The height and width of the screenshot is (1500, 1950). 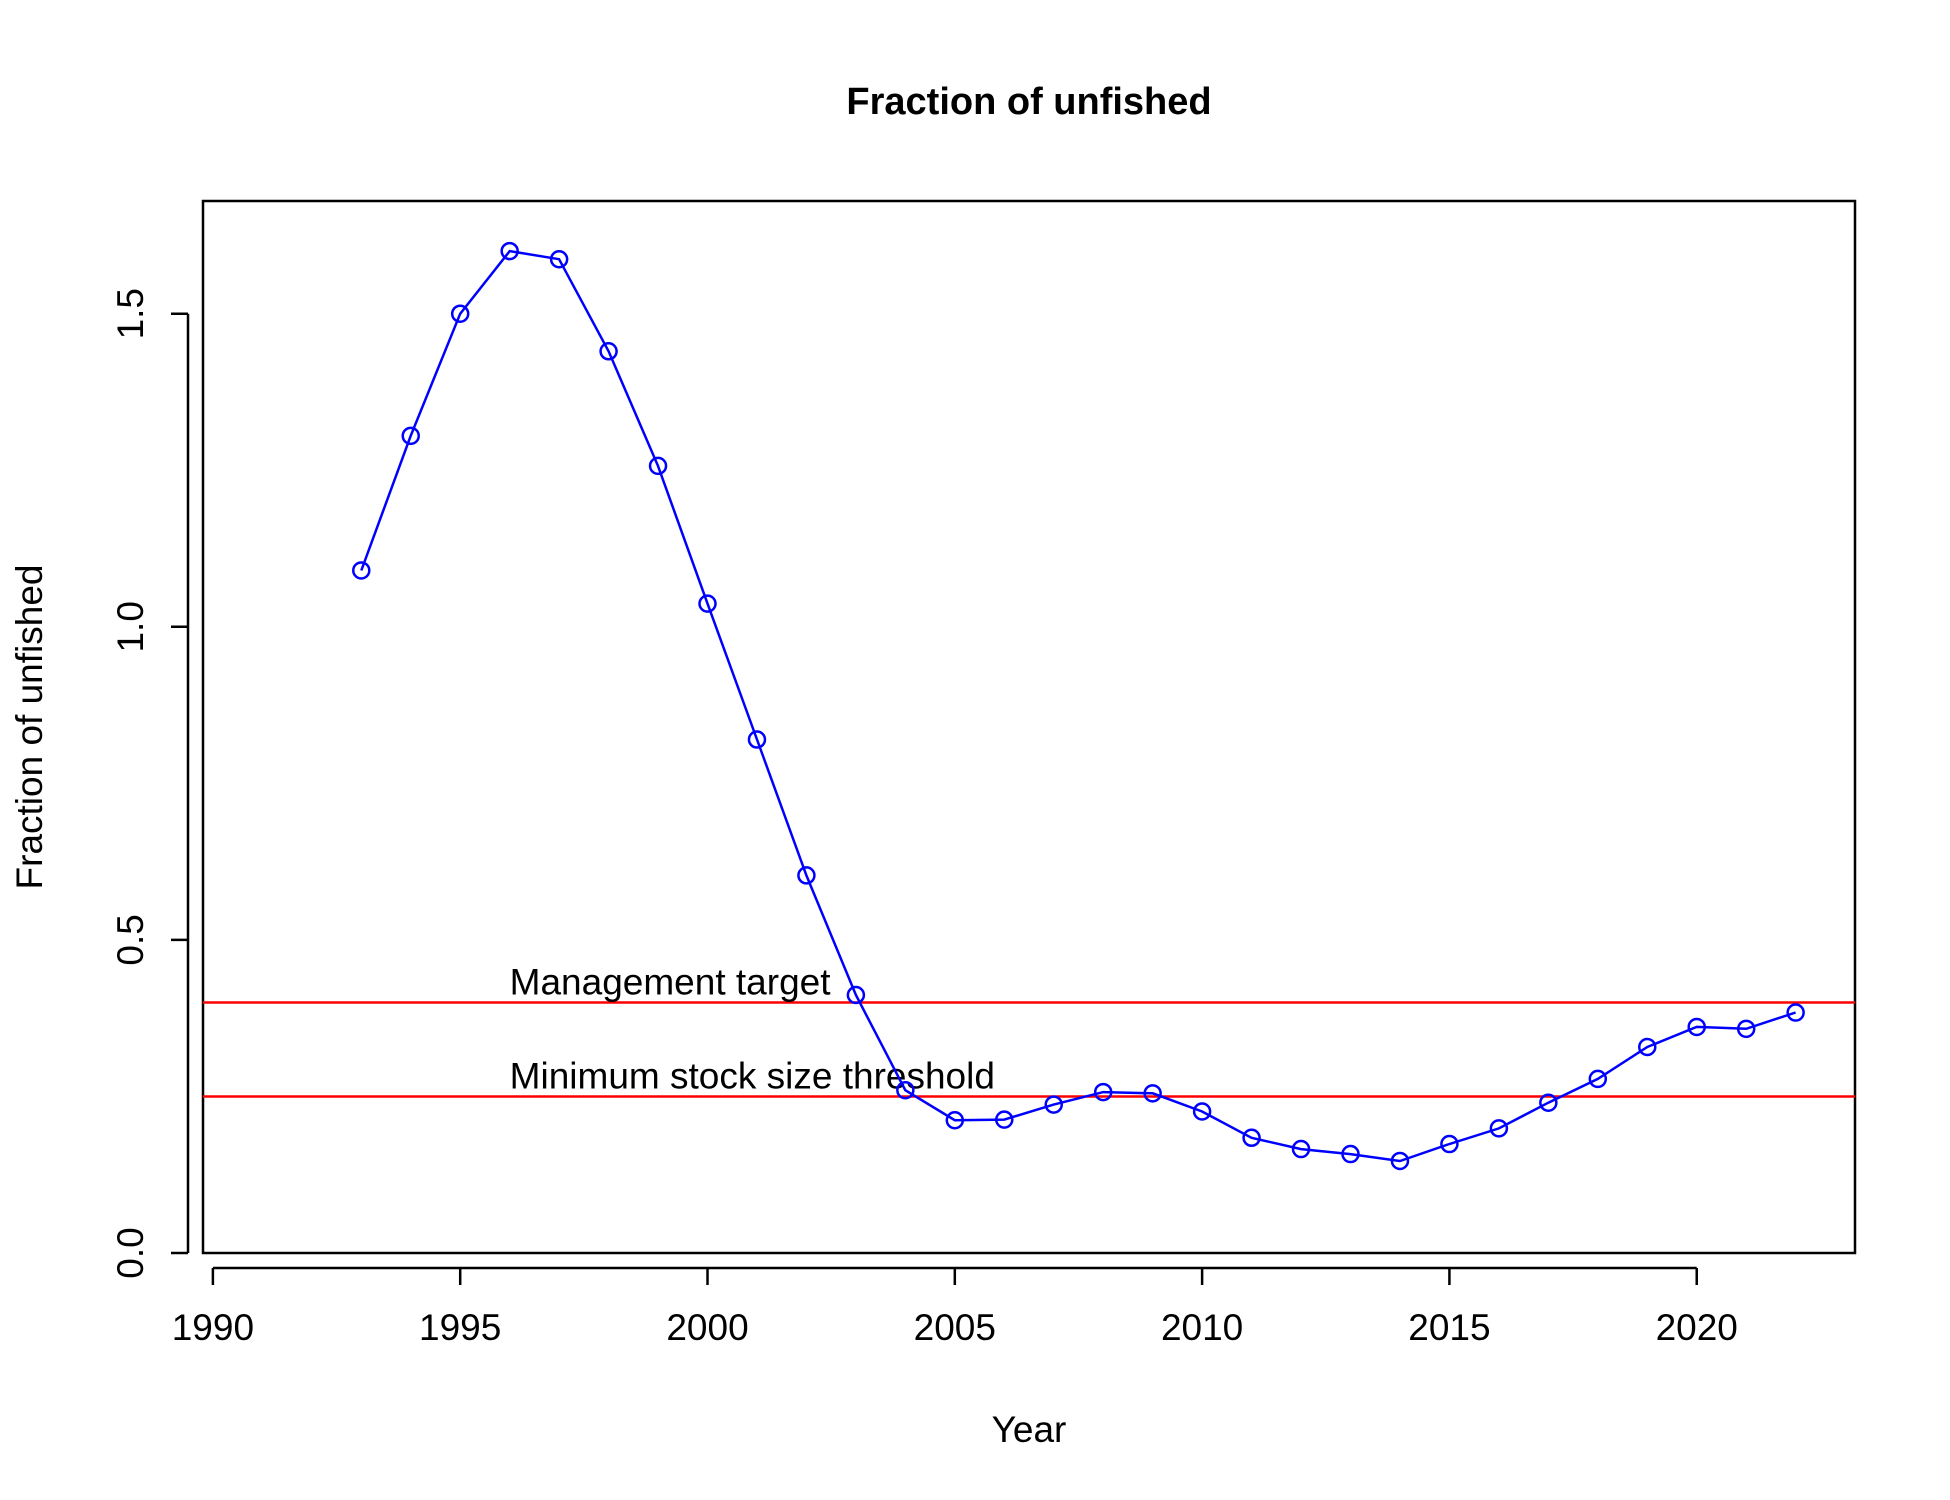 I want to click on x-axis-title: Year, so click(x=1029, y=1429).